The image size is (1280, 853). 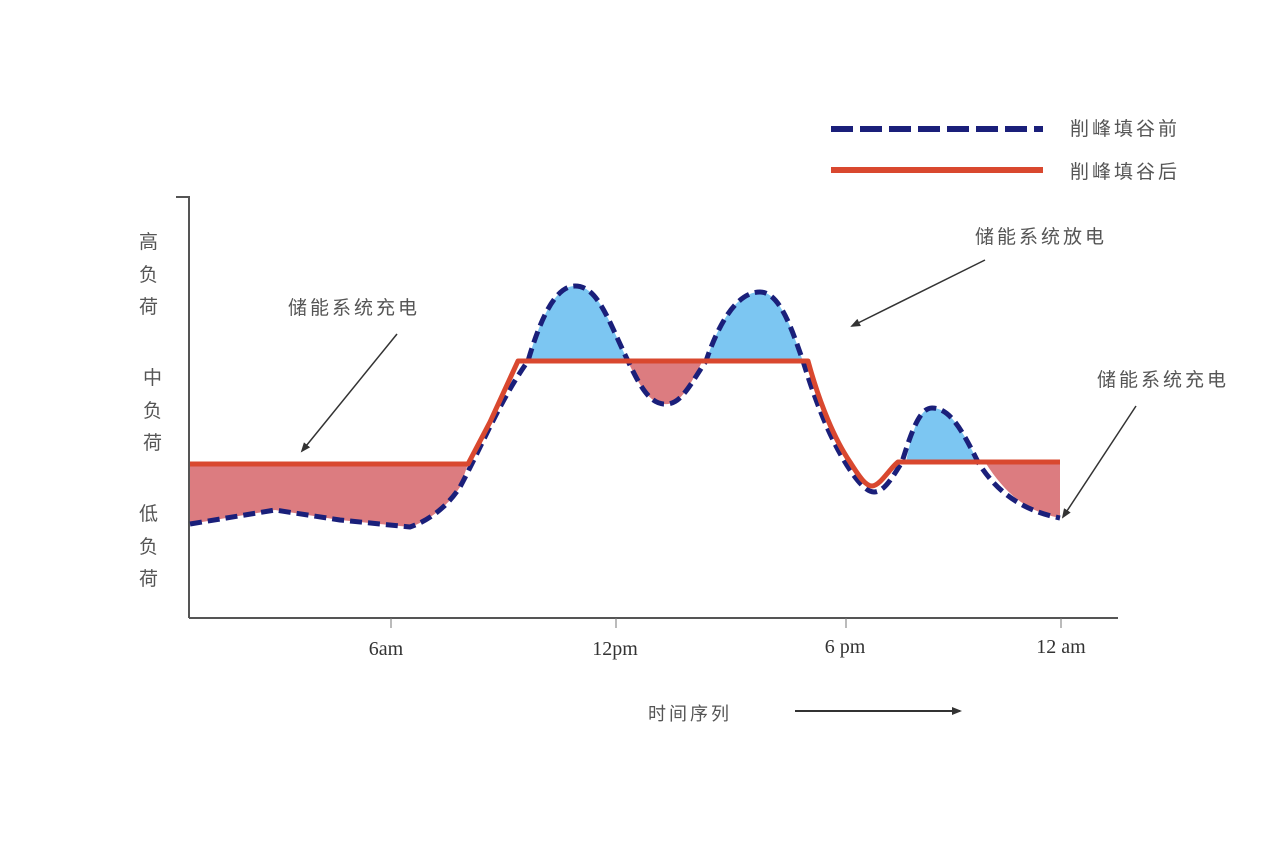 What do you see at coordinates (1125, 172) in the screenshot?
I see `legend-after-label: 削峰填谷后` at bounding box center [1125, 172].